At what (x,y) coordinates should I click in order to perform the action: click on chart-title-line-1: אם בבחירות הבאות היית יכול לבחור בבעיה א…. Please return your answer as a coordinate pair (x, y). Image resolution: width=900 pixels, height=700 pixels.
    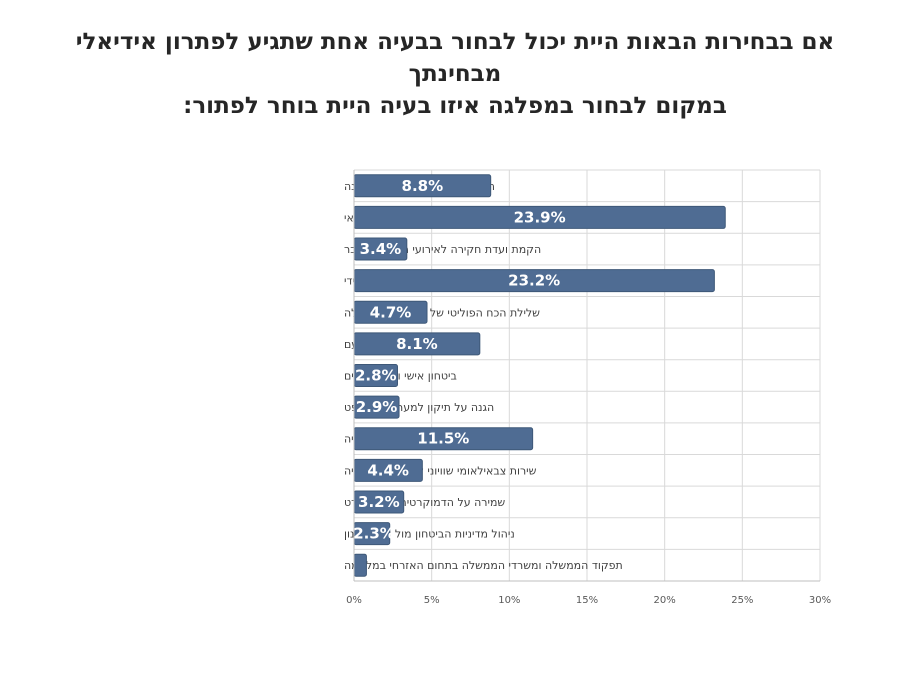
    Looking at the image, I should click on (455, 58).